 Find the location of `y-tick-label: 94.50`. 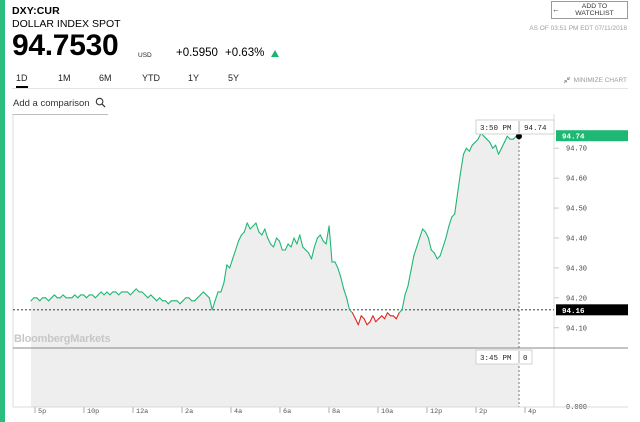

y-tick-label: 94.50 is located at coordinates (576, 210).